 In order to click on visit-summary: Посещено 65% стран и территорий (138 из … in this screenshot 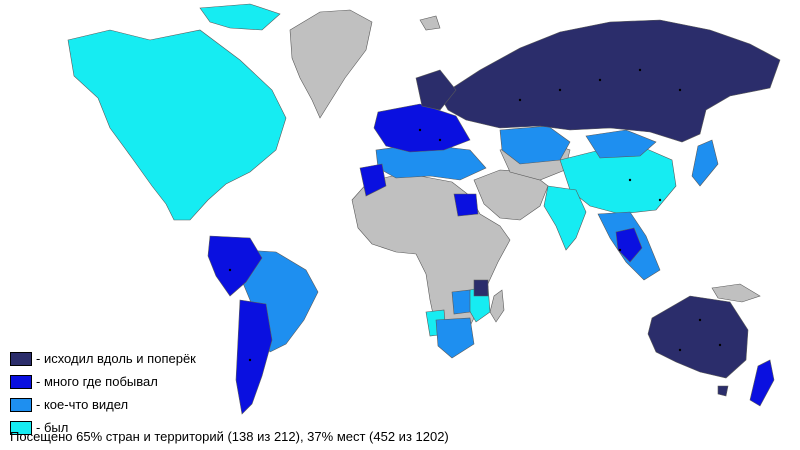, I will do `click(229, 436)`.